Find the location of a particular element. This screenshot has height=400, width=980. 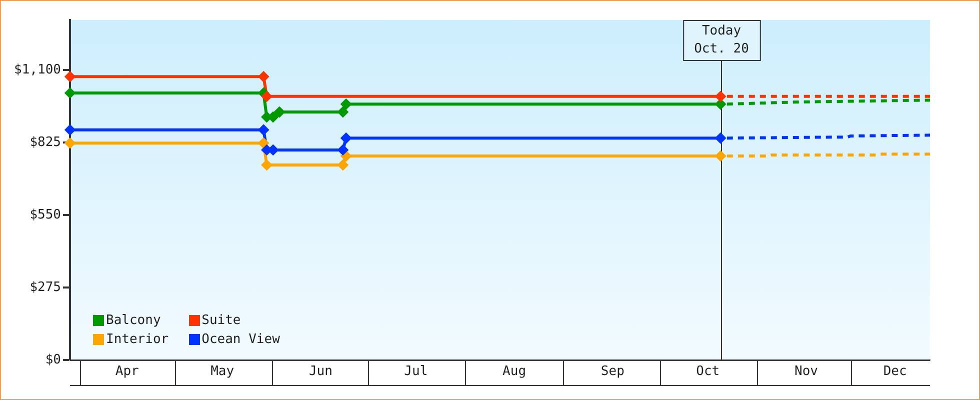

y-tick-label: $0 is located at coordinates (53, 360).